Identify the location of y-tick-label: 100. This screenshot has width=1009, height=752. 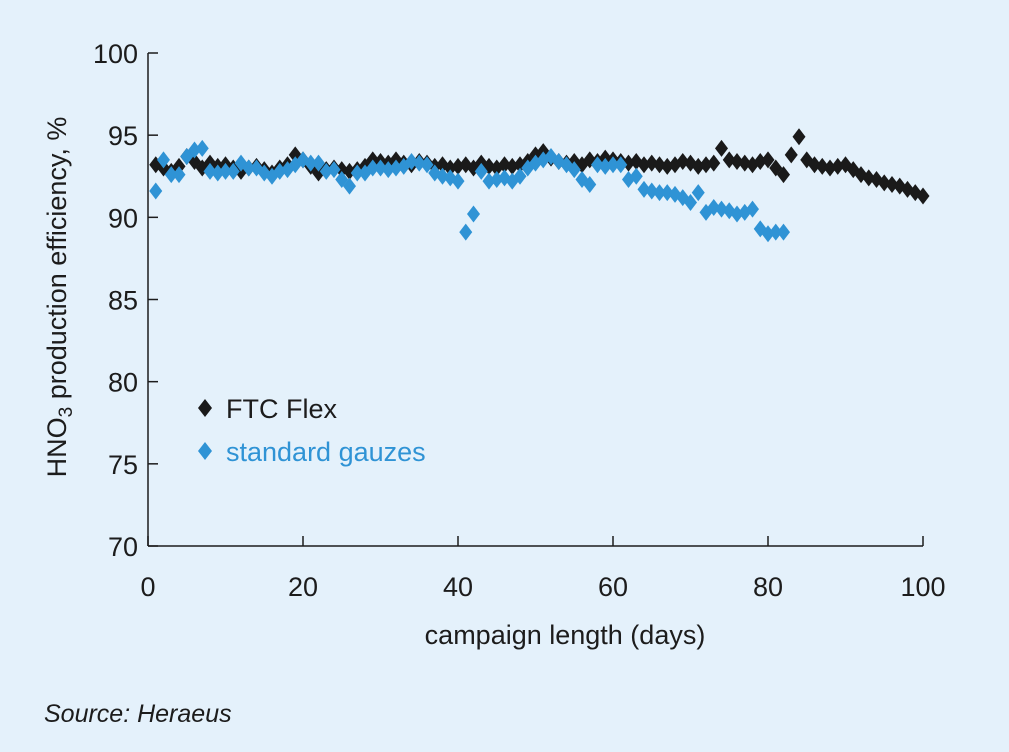
(115, 54).